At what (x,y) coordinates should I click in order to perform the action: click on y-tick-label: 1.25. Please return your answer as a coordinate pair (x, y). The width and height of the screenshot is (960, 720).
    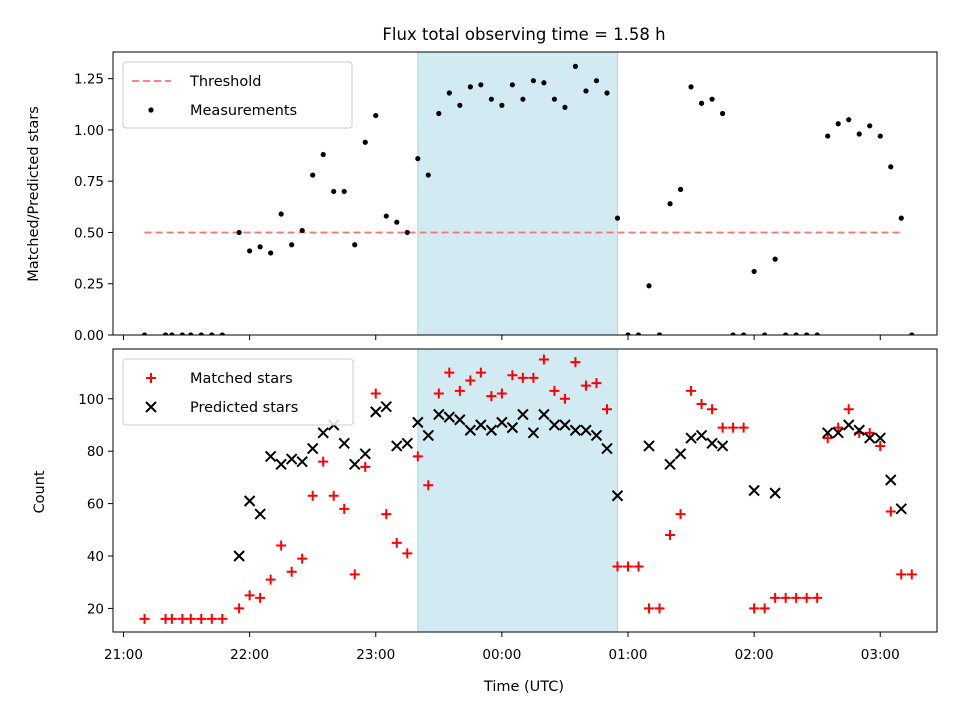
    Looking at the image, I should click on (89, 80).